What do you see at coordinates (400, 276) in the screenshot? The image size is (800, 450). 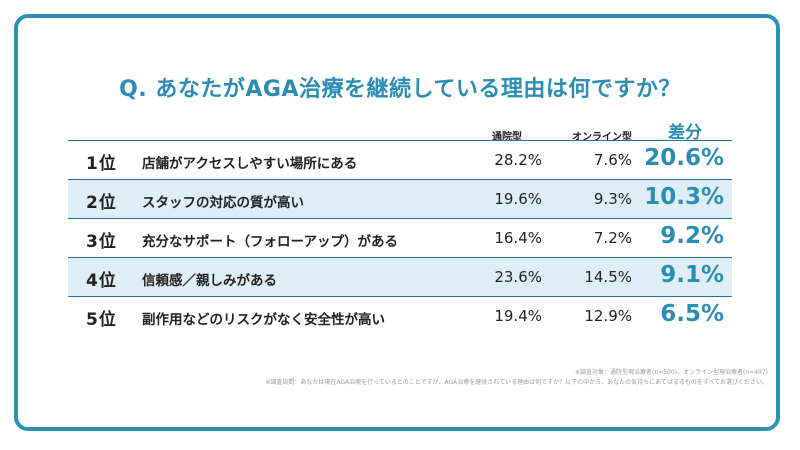 I see `table-row: 4位 信頼感／親しみがある 23.6% 14.5% 9.1%` at bounding box center [400, 276].